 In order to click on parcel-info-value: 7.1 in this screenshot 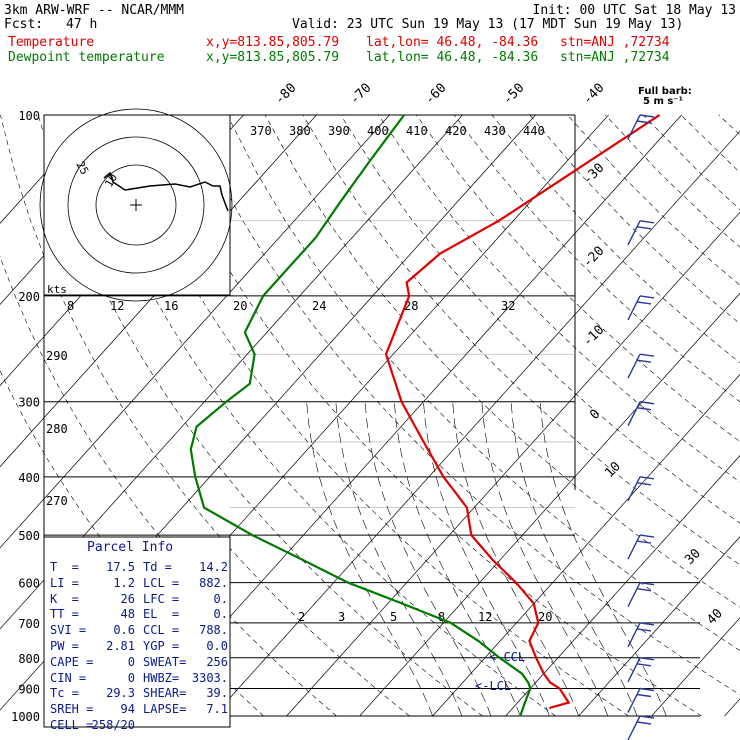, I will do `click(217, 709)`.